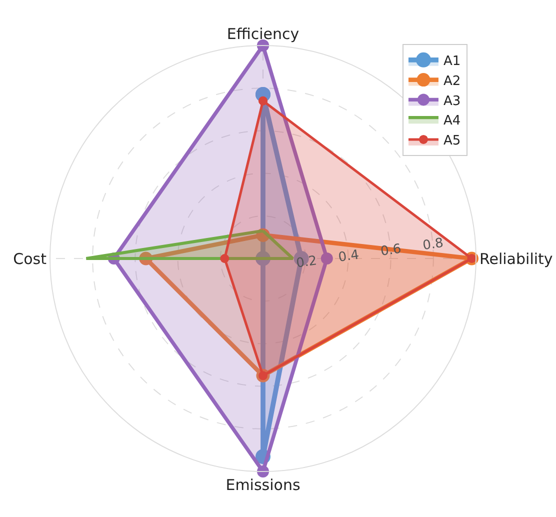 This screenshot has width=556, height=517. I want to click on spoke-label: Efficiency, so click(263, 34).